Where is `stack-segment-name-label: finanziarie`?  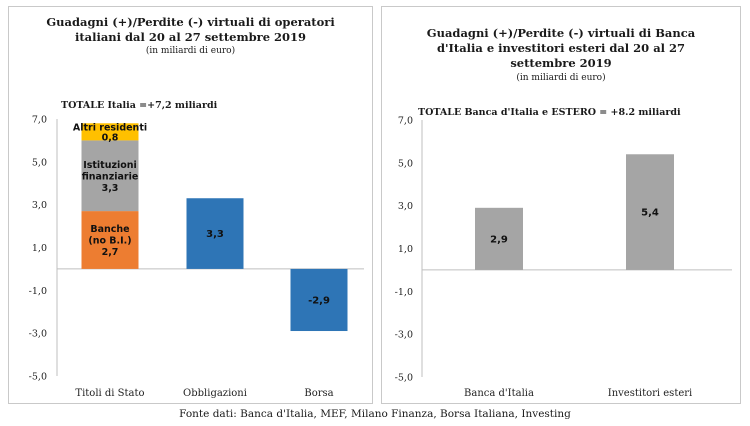
stack-segment-name-label: finanziarie is located at coordinates (110, 176).